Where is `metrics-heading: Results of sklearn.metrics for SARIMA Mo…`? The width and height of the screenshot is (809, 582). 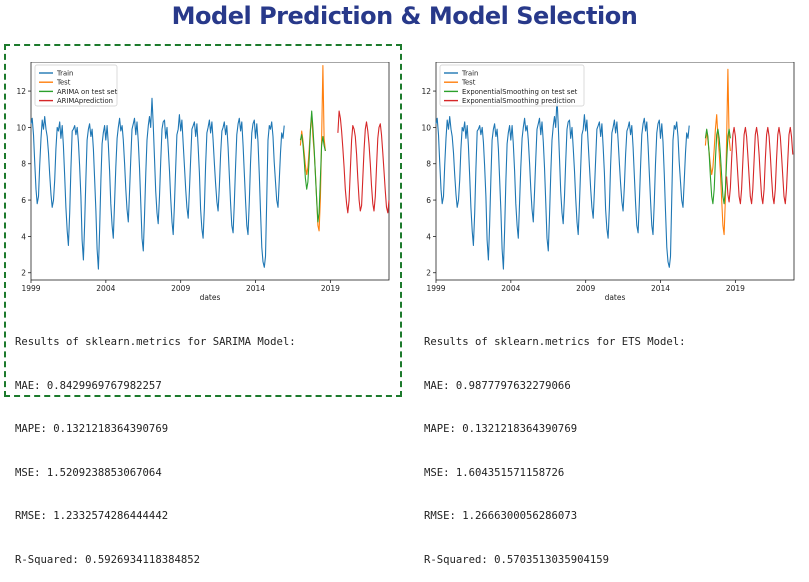 metrics-heading: Results of sklearn.metrics for SARIMA Mo… is located at coordinates (155, 342).